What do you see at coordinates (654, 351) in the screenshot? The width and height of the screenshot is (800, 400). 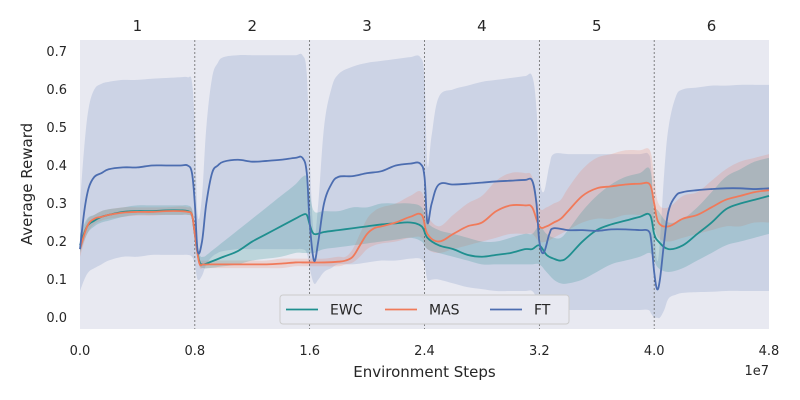 I see `x-tick-label: 4.0` at bounding box center [654, 351].